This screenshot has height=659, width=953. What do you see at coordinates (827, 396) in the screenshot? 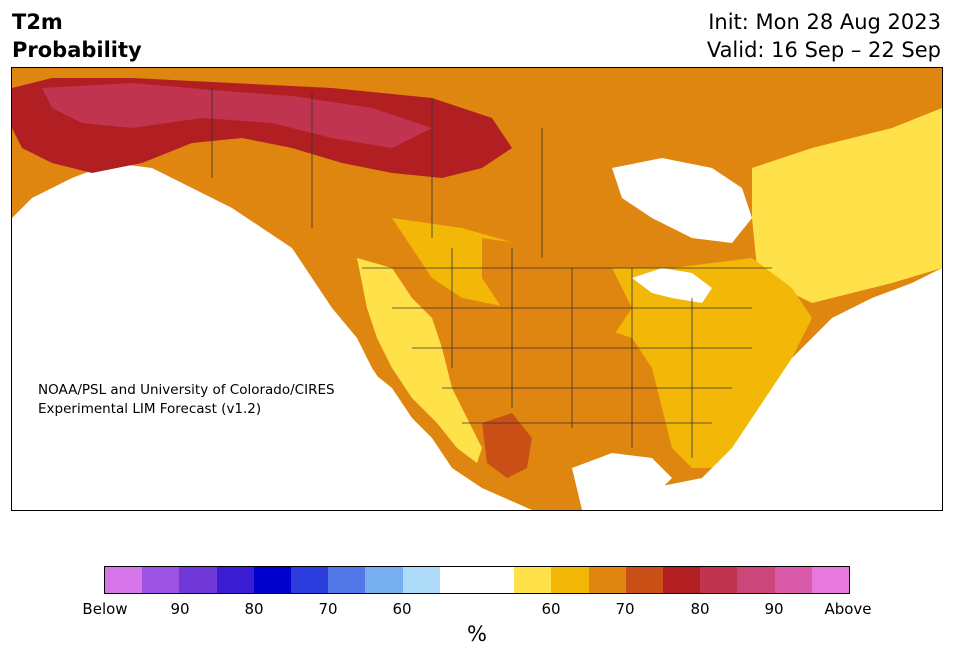
I see `atlantic-ocean` at bounding box center [827, 396].